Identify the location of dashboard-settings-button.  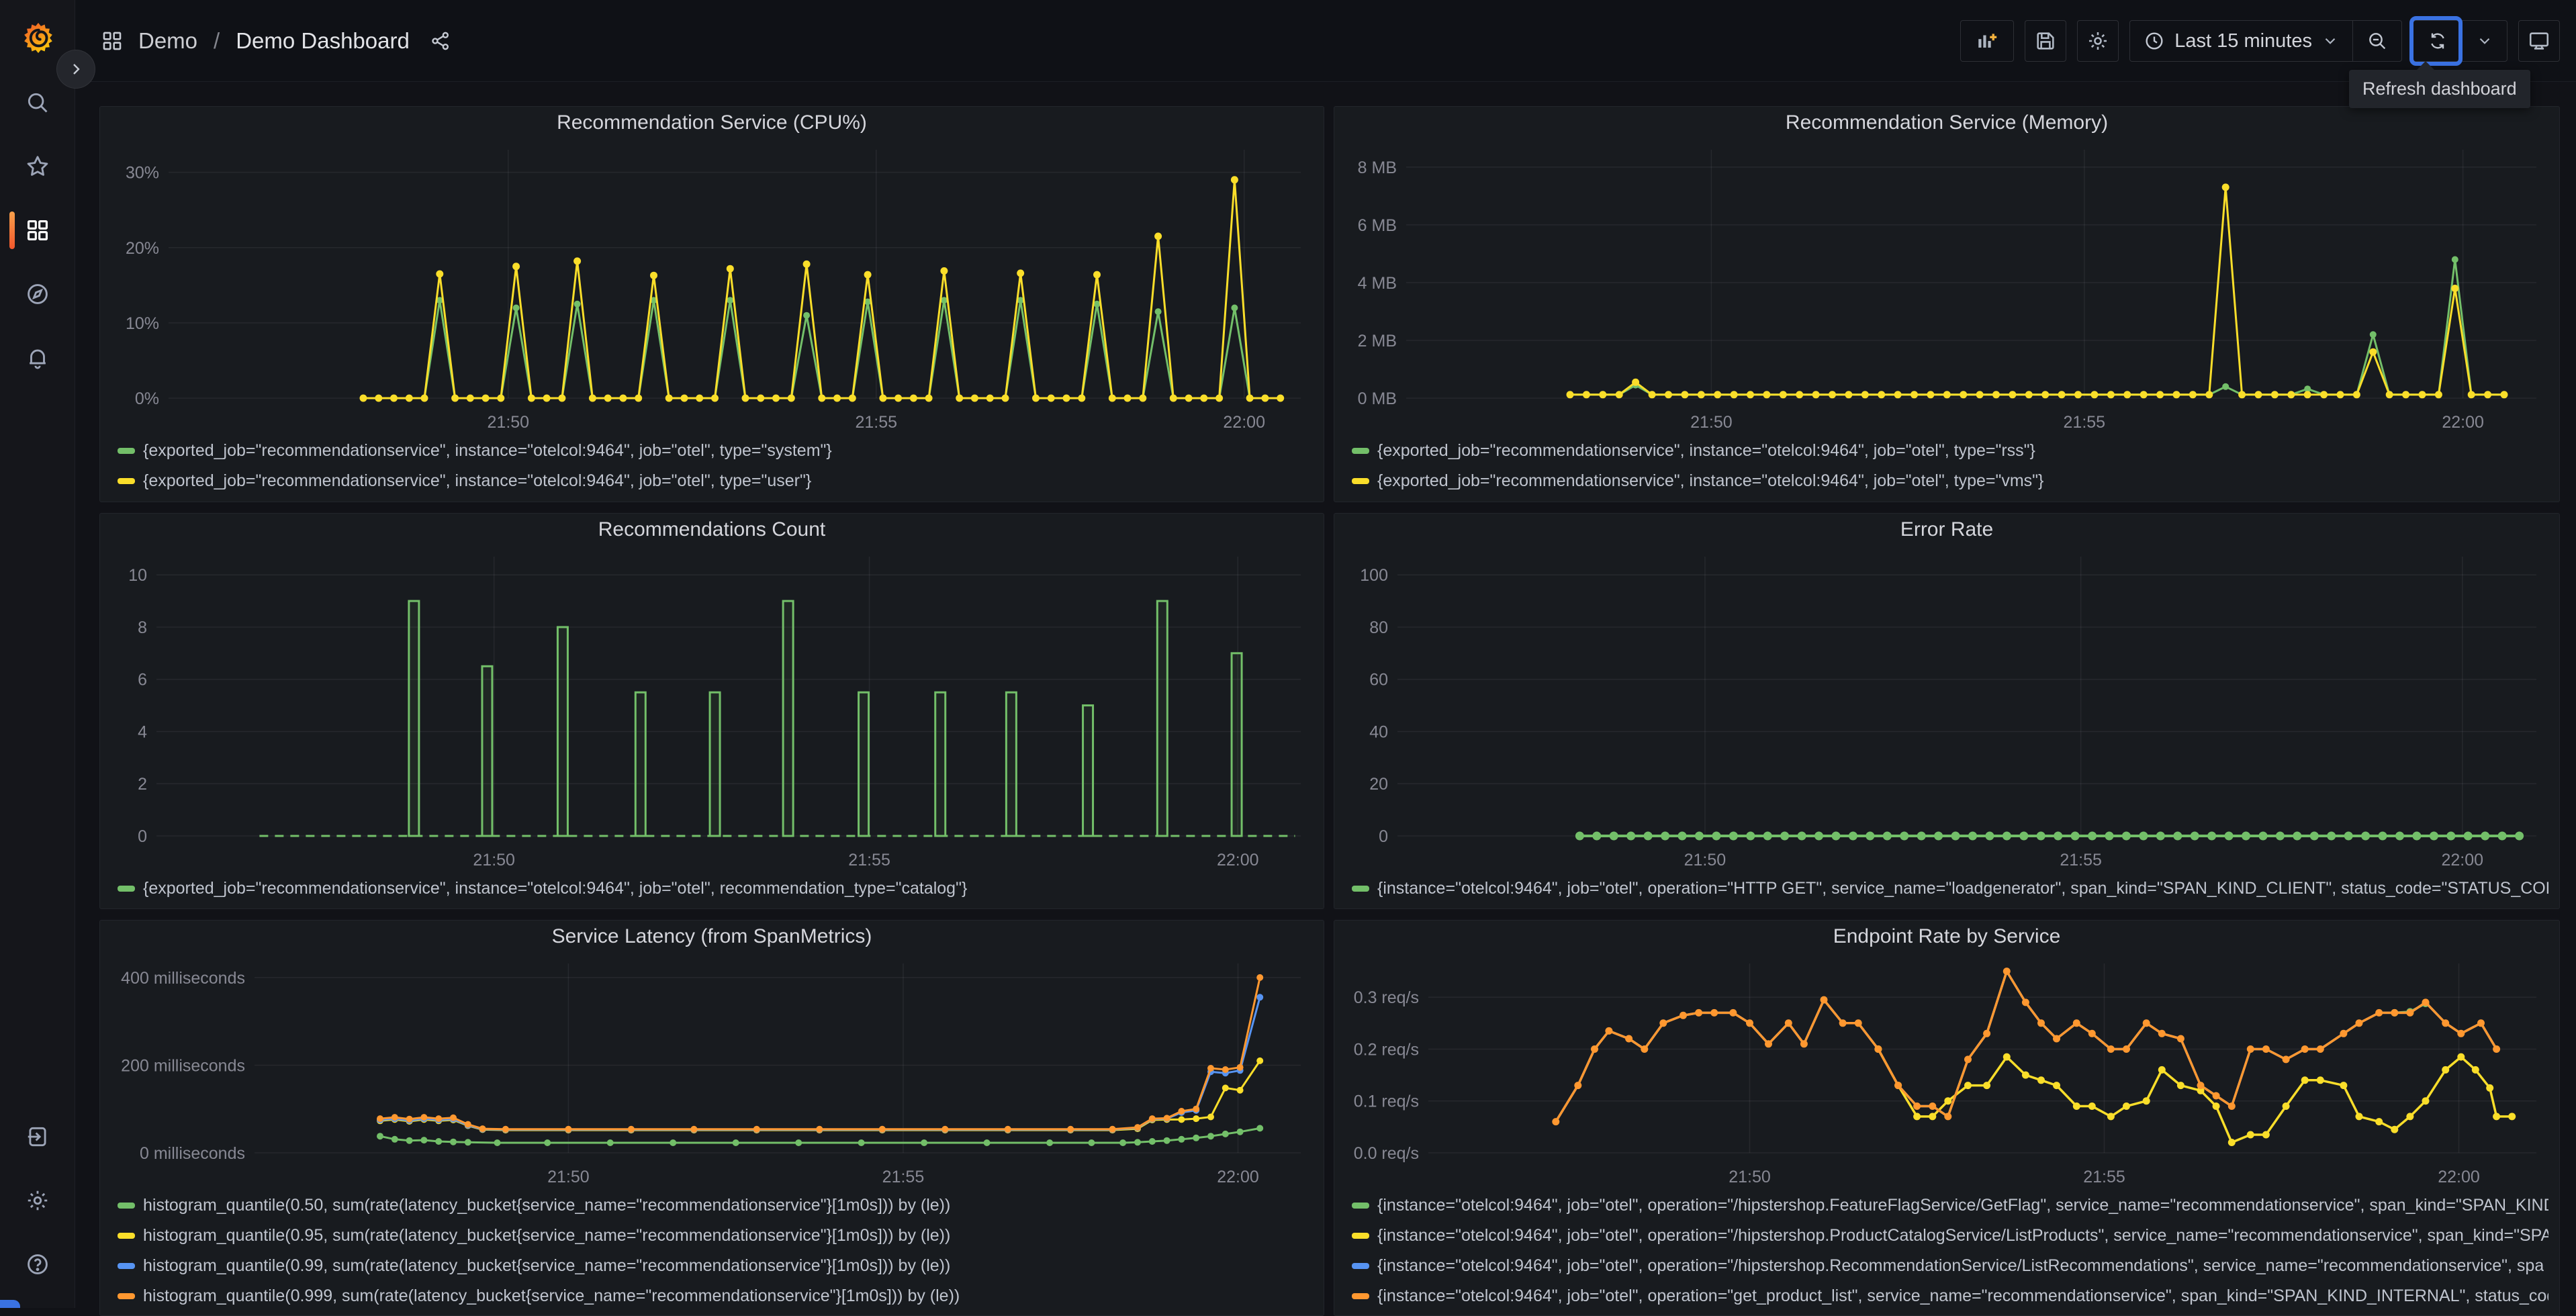
(2098, 41).